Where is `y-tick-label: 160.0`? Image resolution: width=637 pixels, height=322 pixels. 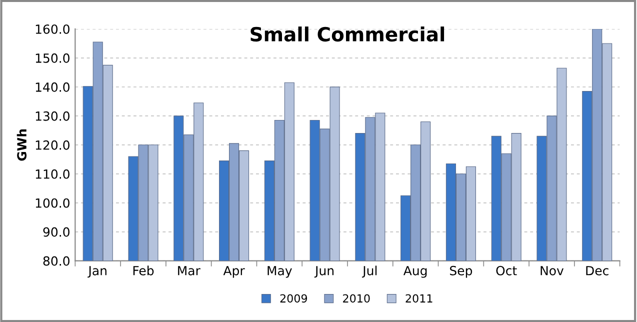
y-tick-label: 160.0 is located at coordinates (53, 29).